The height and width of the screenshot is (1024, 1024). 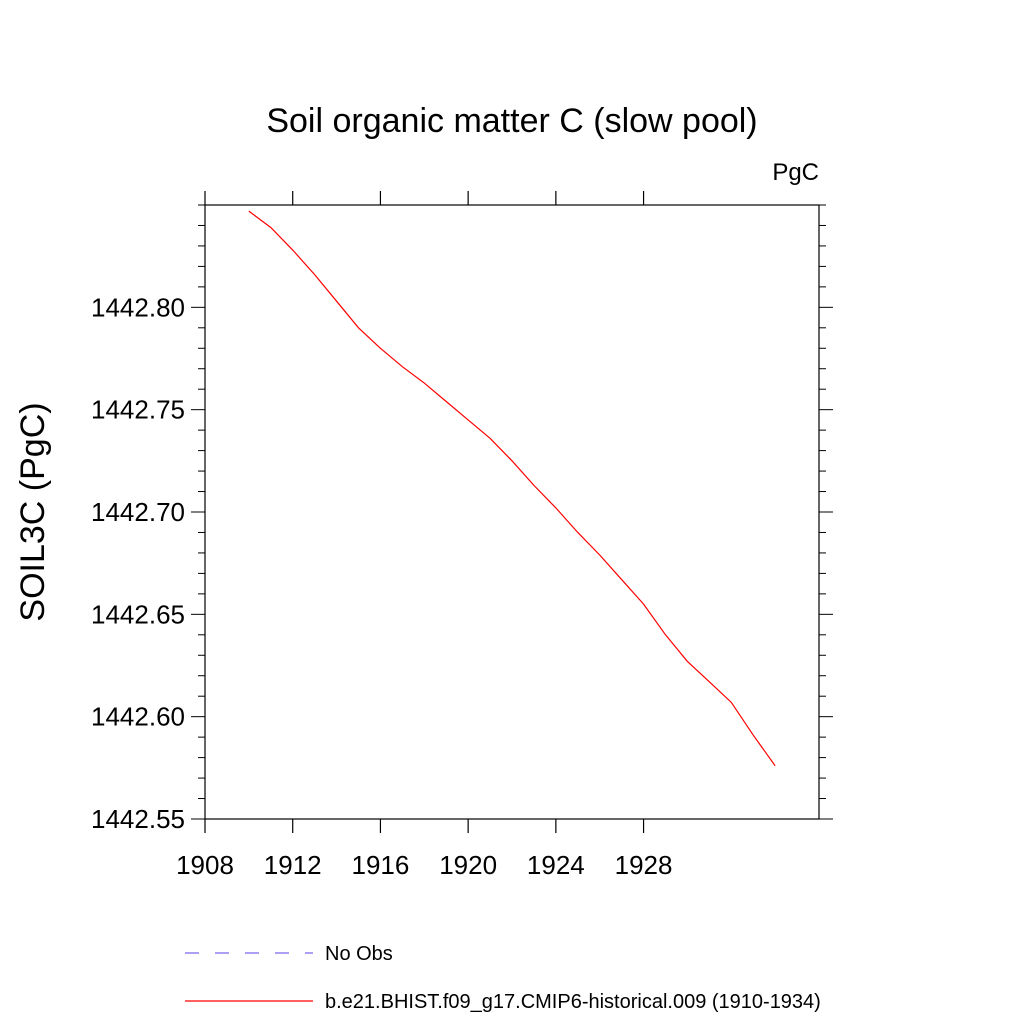 I want to click on y-tick-label: 1442.55, so click(x=138, y=819).